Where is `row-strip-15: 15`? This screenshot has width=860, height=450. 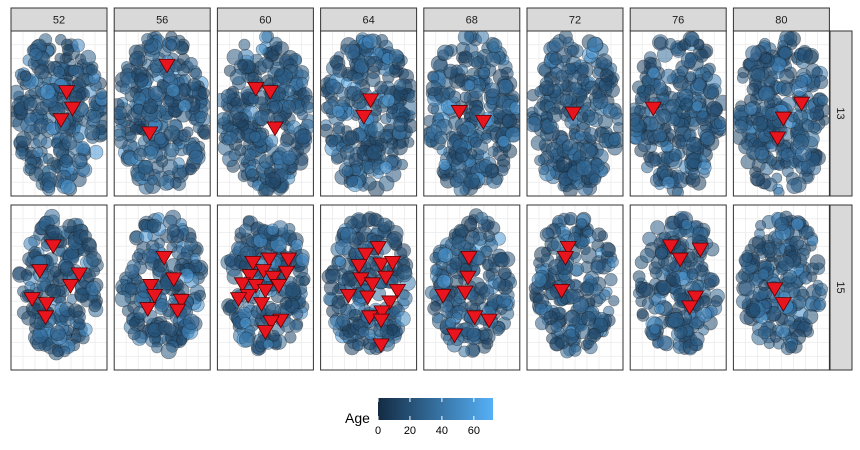 row-strip-15: 15 is located at coordinates (841, 287).